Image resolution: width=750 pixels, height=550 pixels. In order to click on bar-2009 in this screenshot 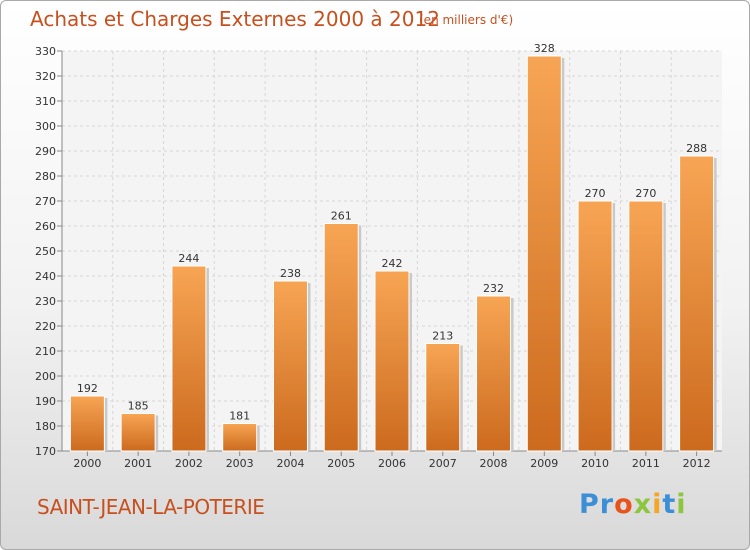, I will do `click(544, 253)`.